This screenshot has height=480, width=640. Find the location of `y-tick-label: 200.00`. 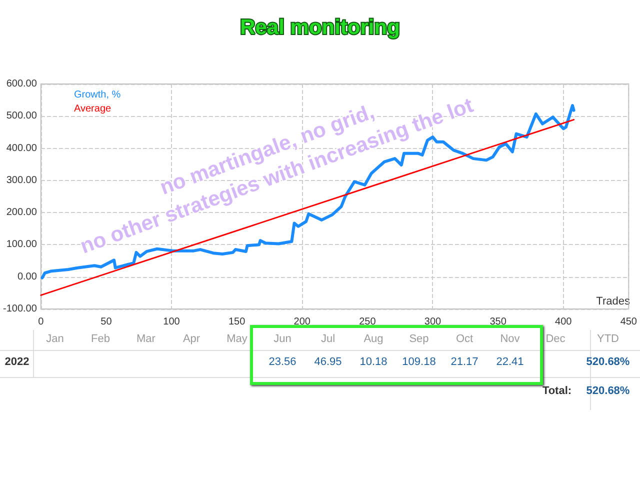

y-tick-label: 200.00 is located at coordinates (22, 212).